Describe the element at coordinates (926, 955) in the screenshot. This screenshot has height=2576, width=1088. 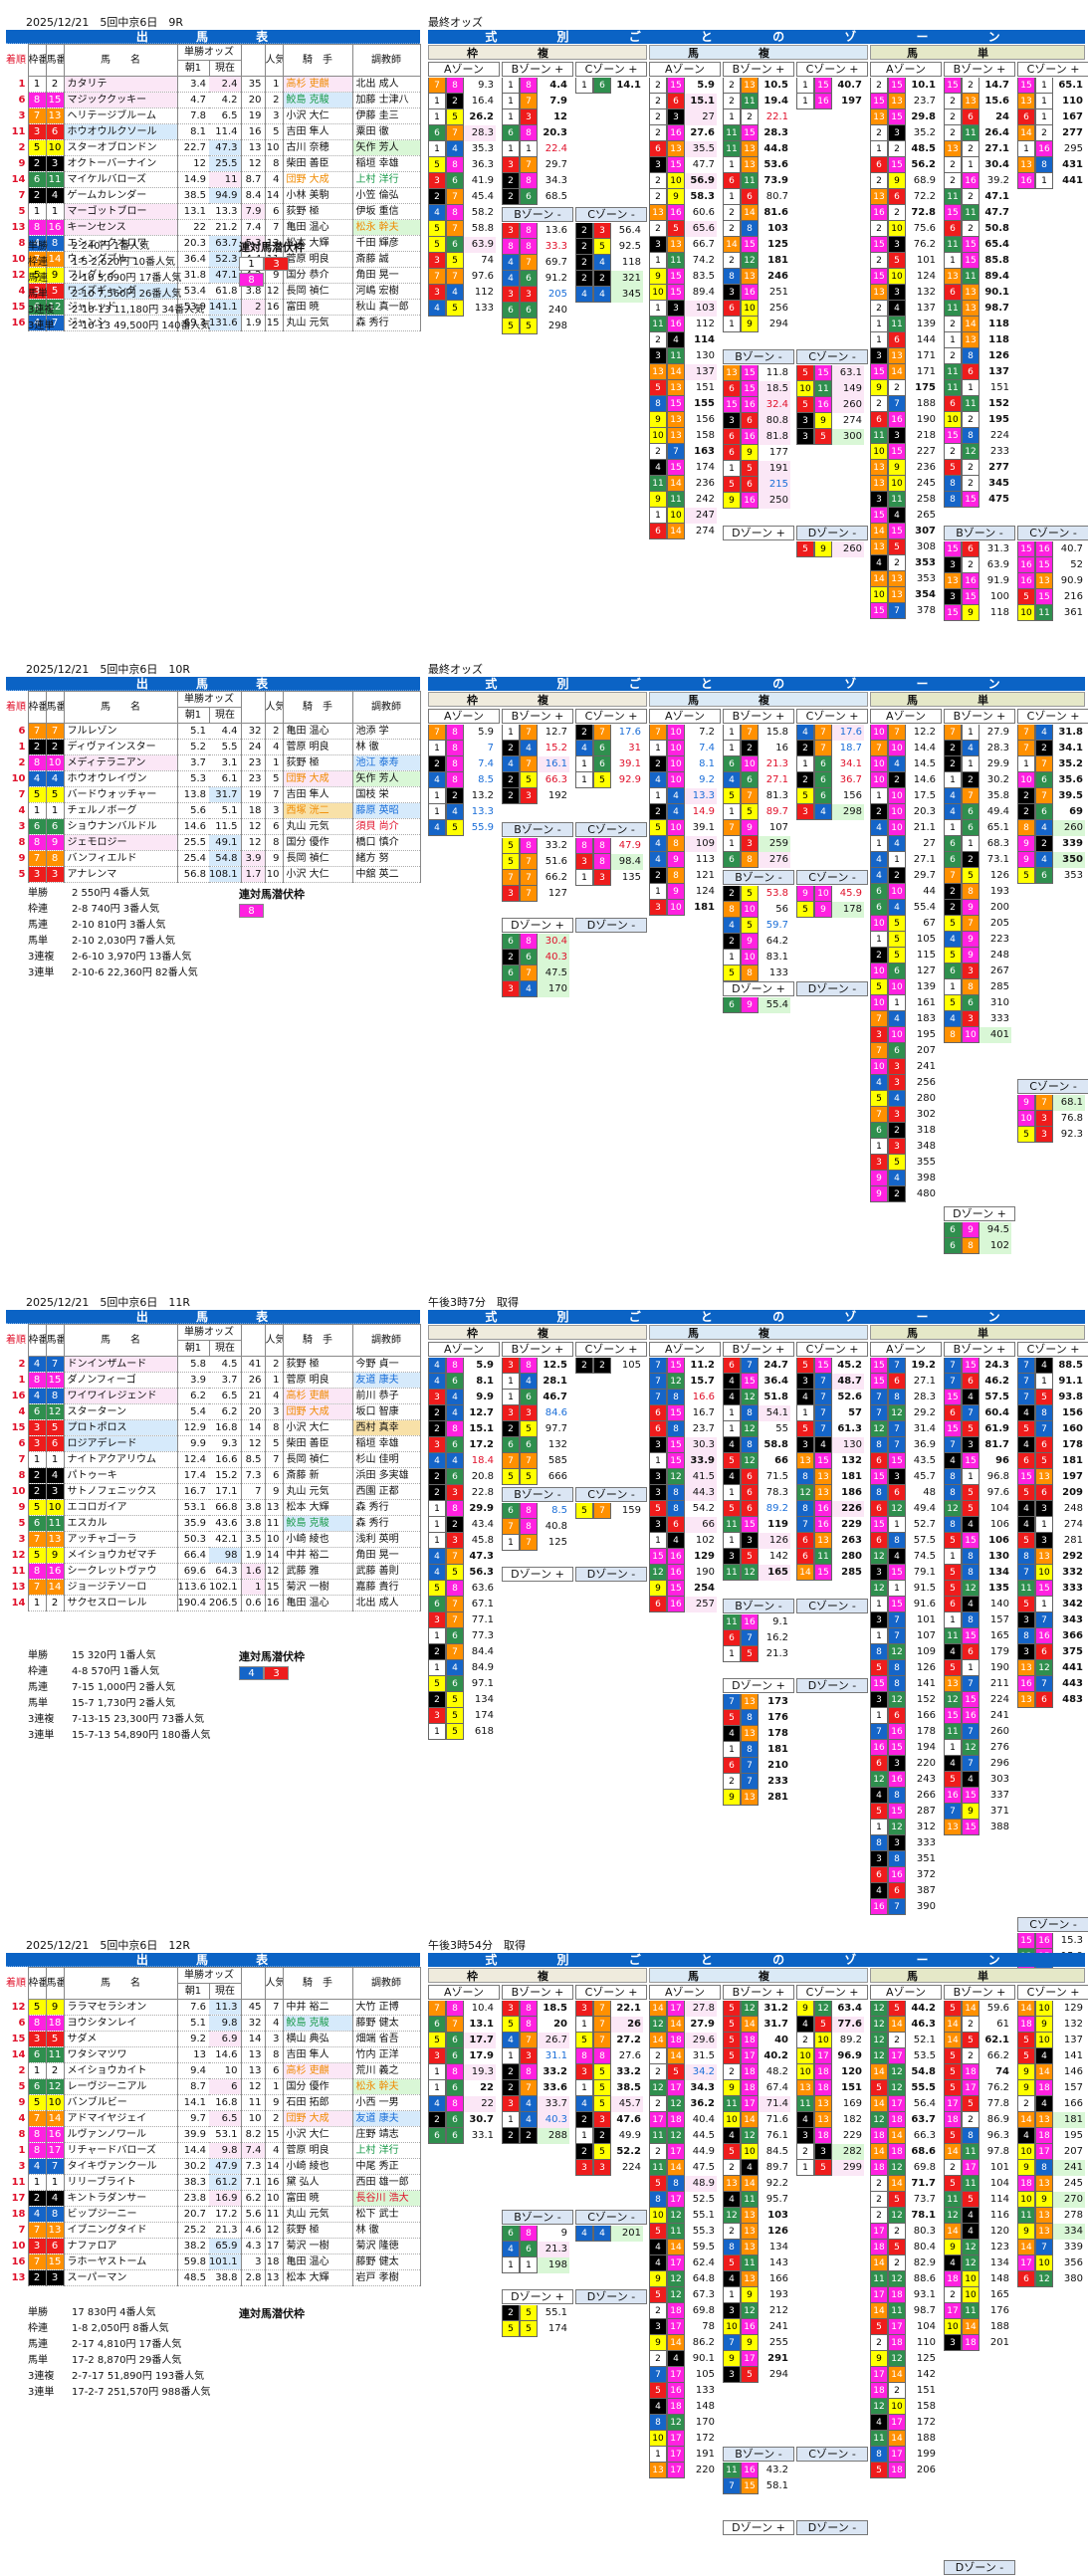
I see `combo-odds: 115` at that location.